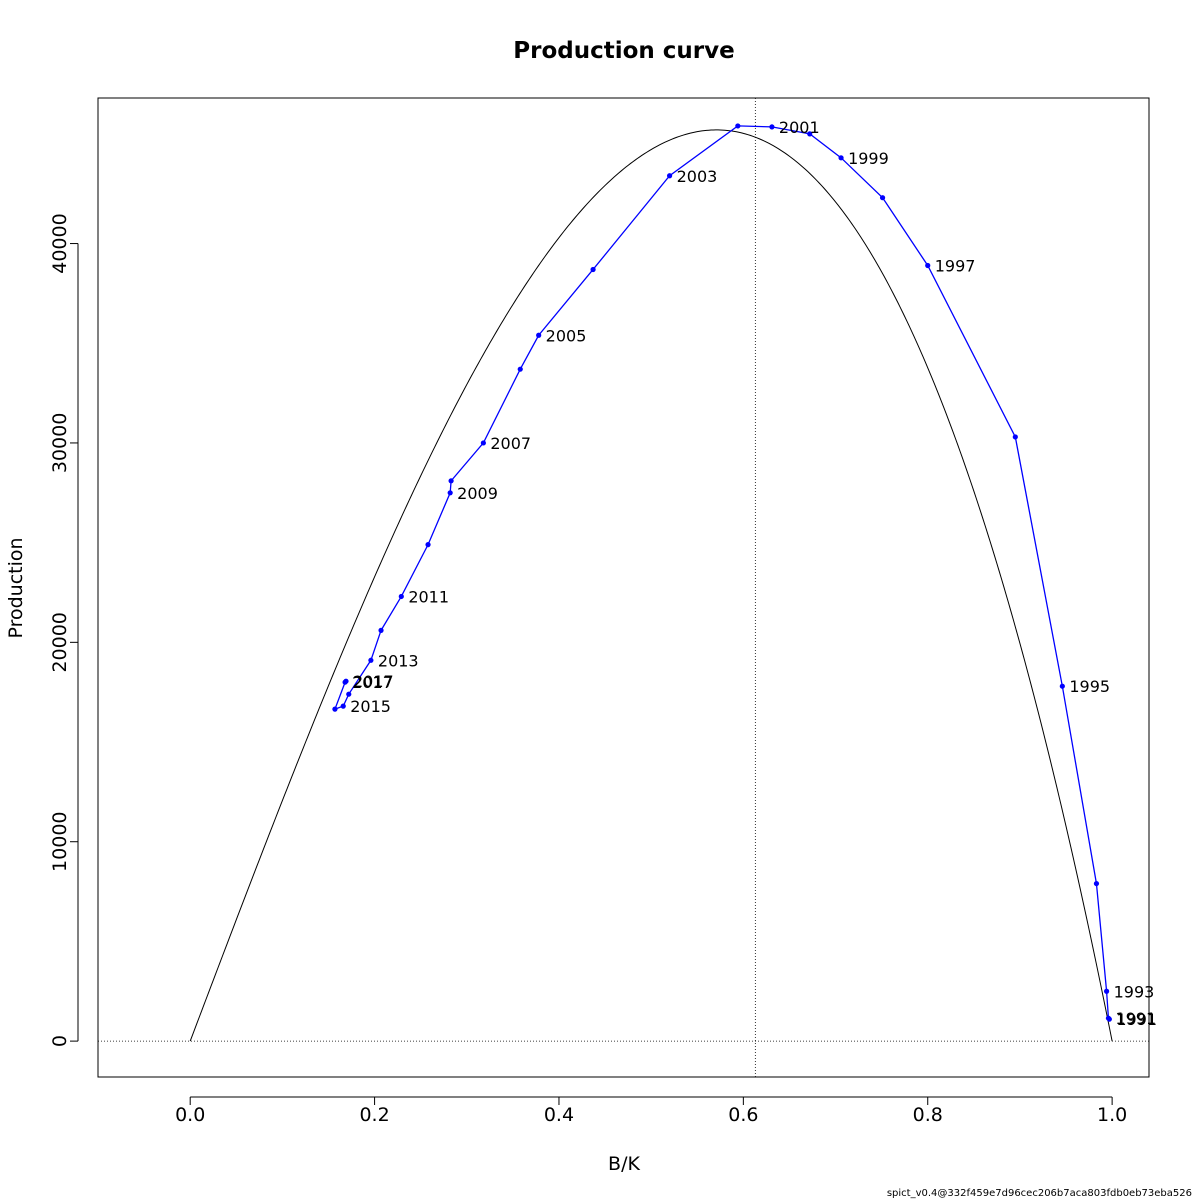 The height and width of the screenshot is (1200, 1200). I want to click on y-axis-label: Production, so click(16, 587).